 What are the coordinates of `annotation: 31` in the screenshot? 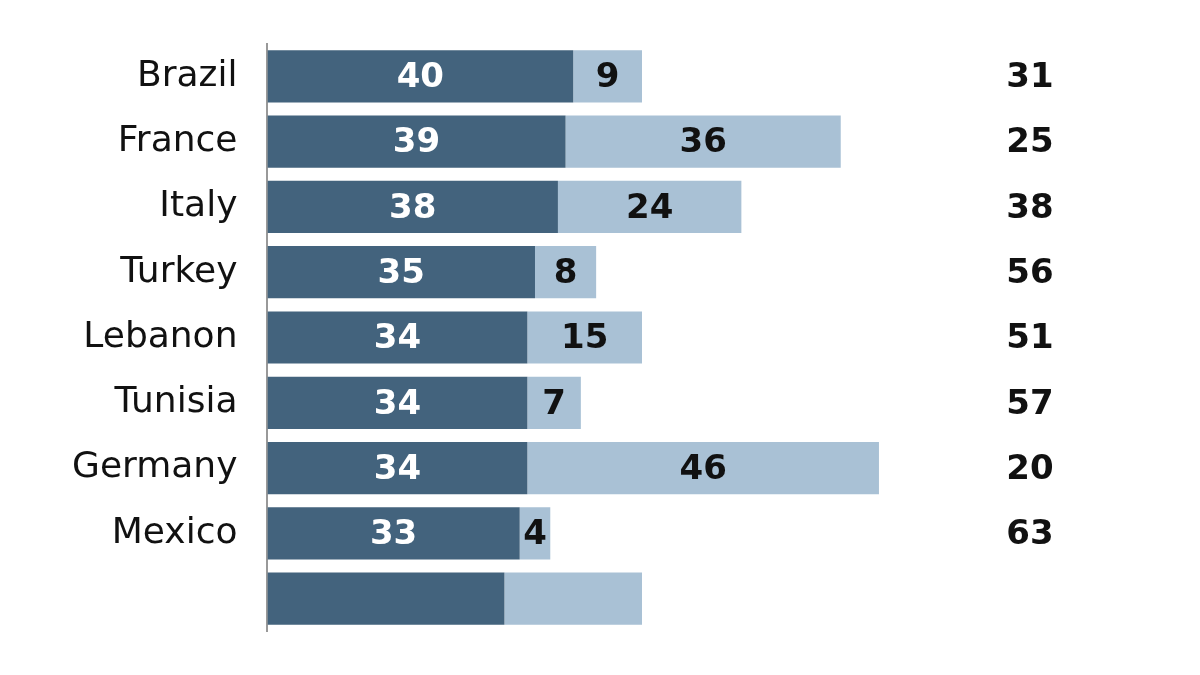 It's located at (1030, 75).